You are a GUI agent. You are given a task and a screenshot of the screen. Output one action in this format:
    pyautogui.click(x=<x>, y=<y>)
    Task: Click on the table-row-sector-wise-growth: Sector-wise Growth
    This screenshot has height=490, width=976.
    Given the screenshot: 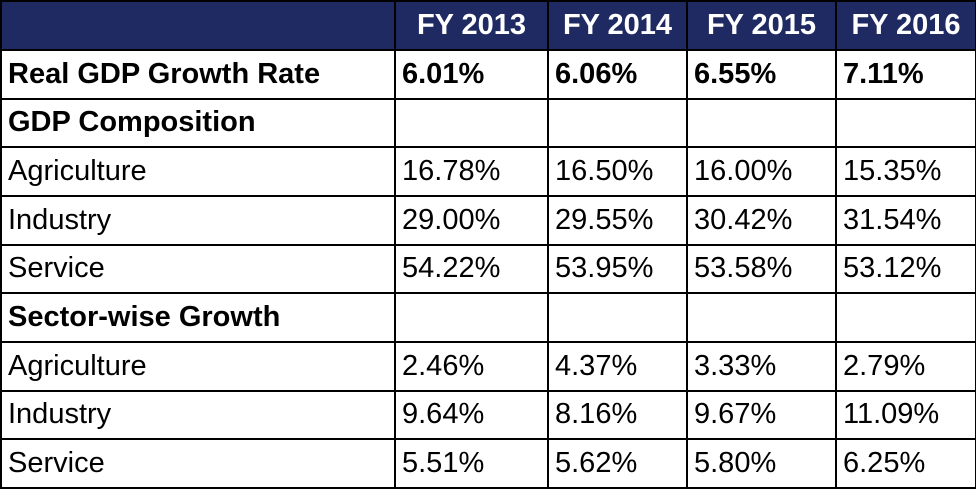 What is the action you would take?
    pyautogui.click(x=488, y=317)
    